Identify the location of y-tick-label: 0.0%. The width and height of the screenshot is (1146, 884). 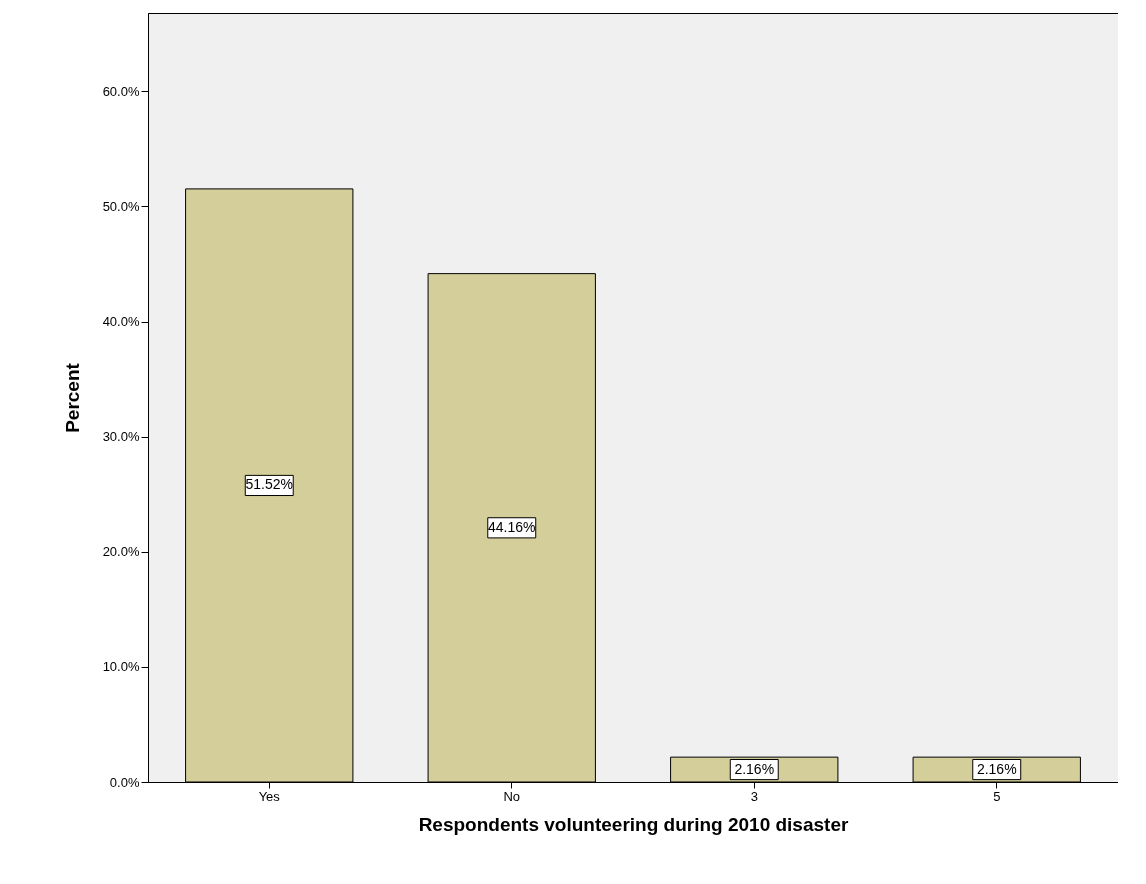
(124, 782).